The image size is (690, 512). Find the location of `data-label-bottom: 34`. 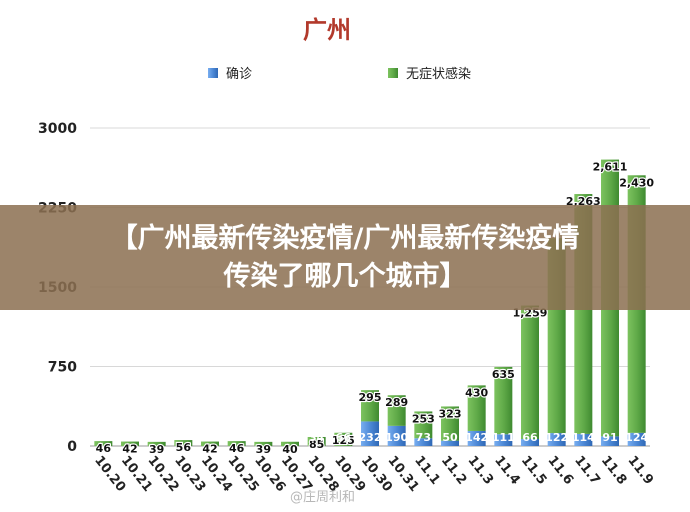

data-label-bottom: 34 is located at coordinates (317, 437).